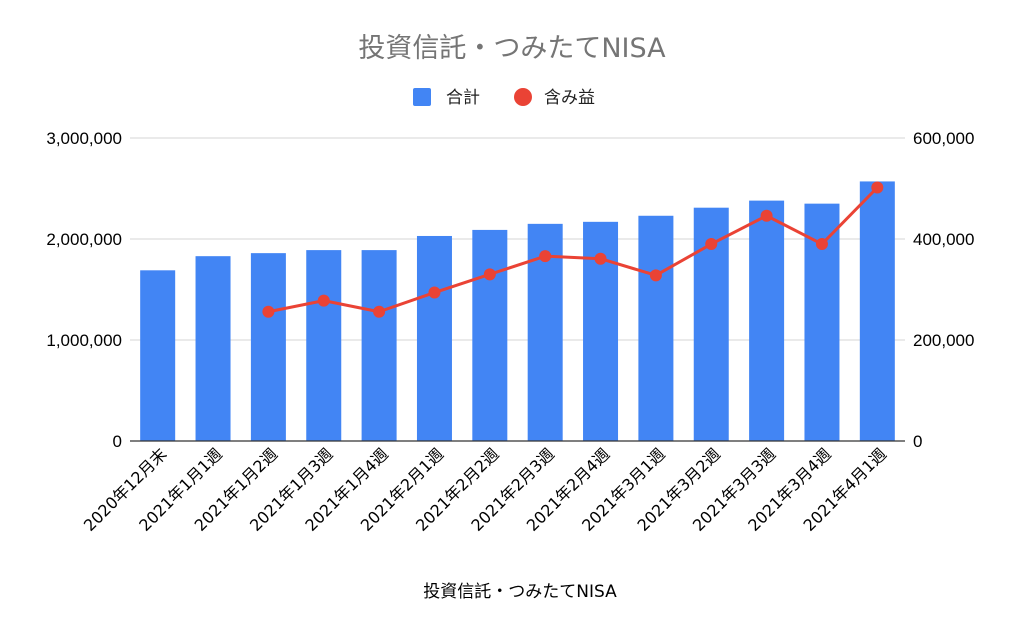 This screenshot has height=633, width=1024. What do you see at coordinates (117, 441) in the screenshot?
I see `y-tick-label-left: 0` at bounding box center [117, 441].